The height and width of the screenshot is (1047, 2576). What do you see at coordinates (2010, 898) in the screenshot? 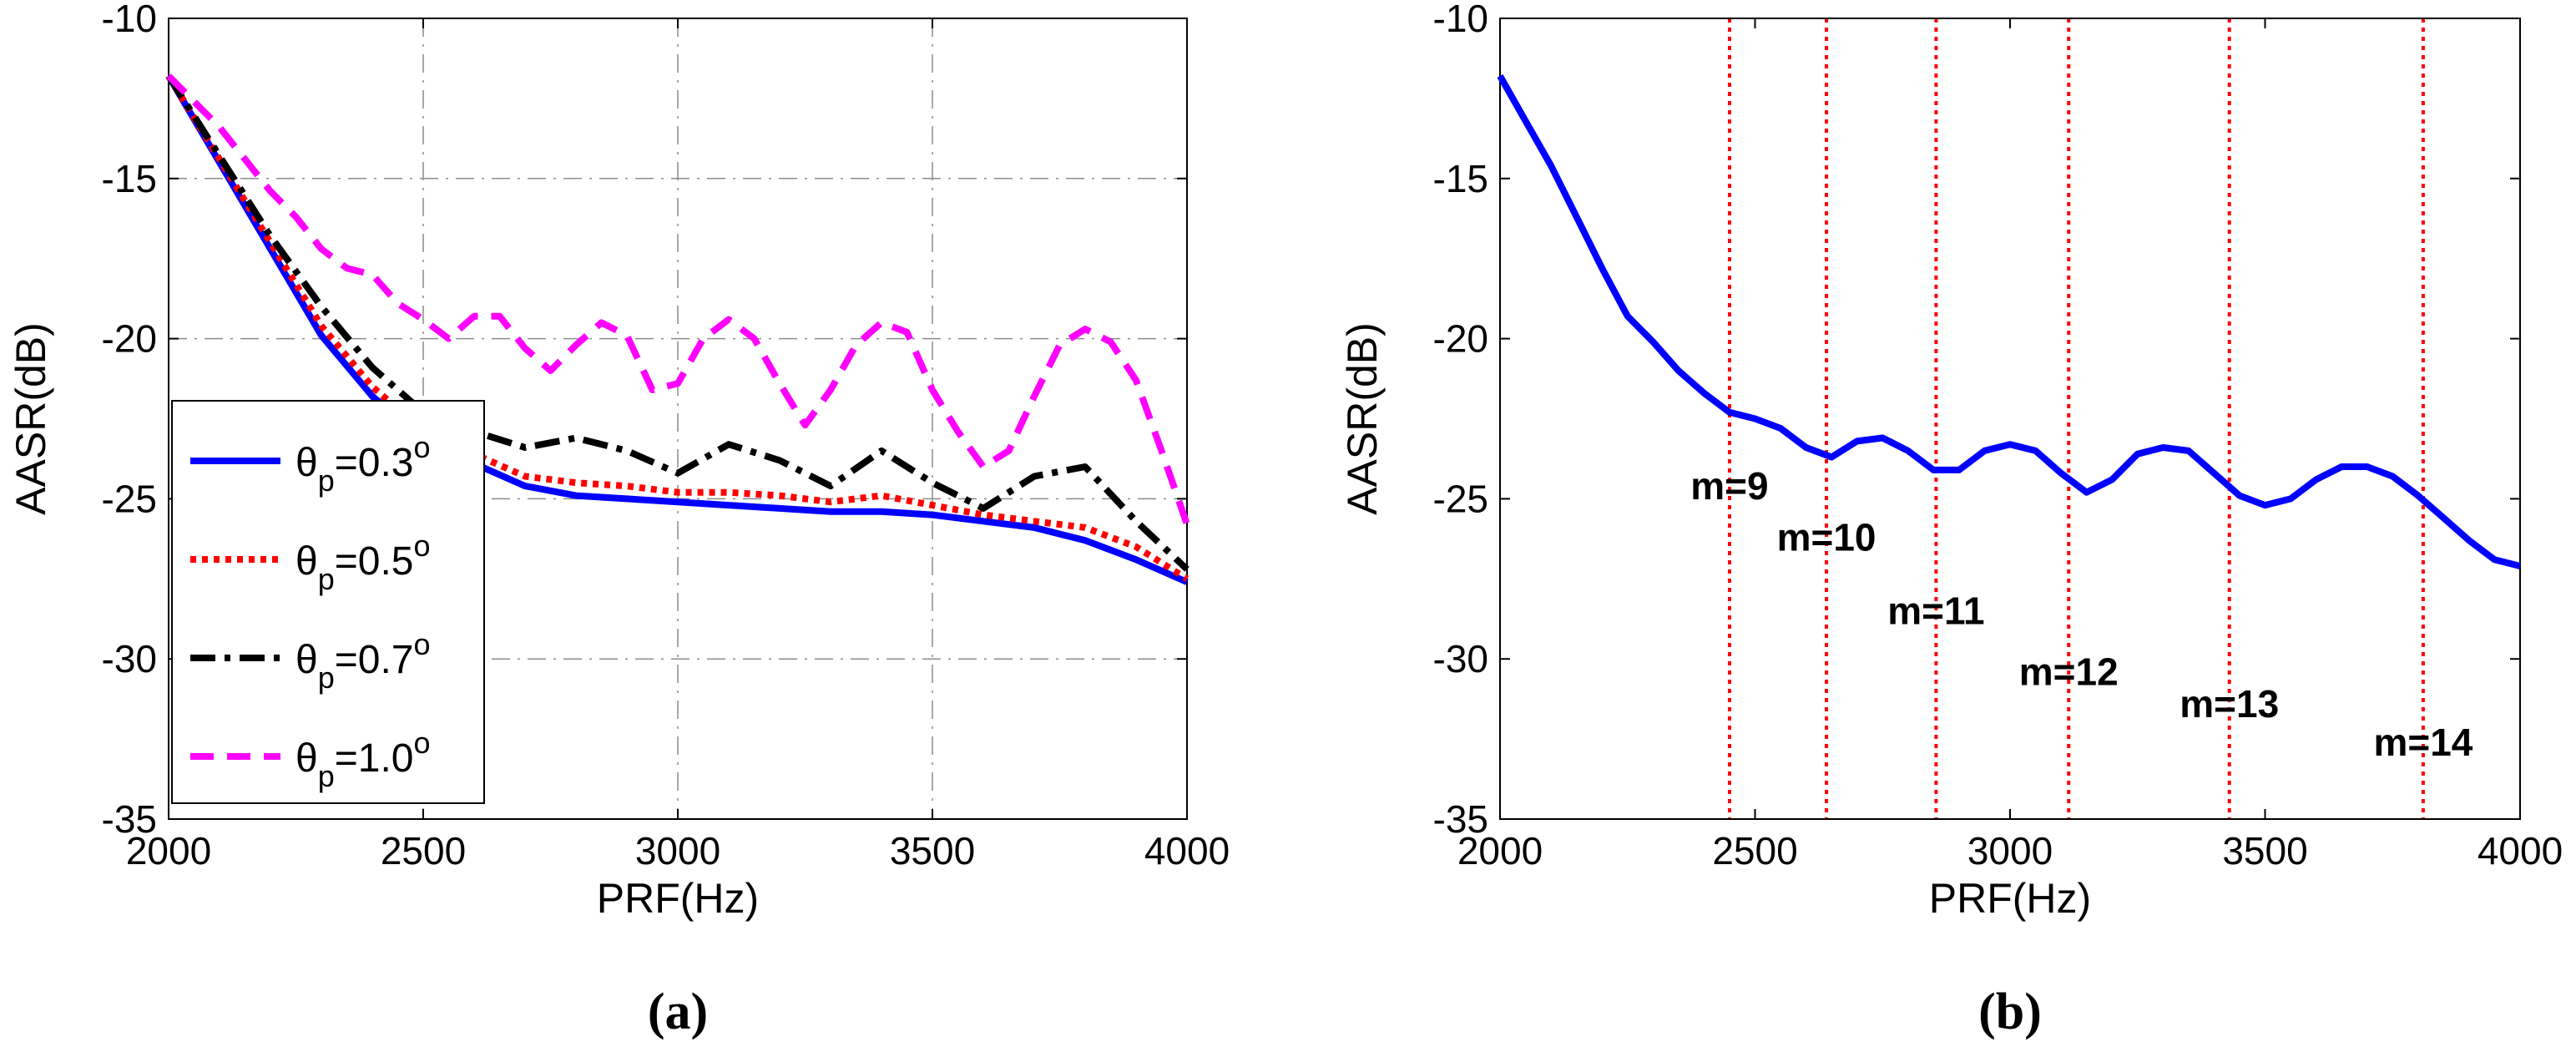
I see `chart-b-xlabel: PRF(Hz)` at bounding box center [2010, 898].